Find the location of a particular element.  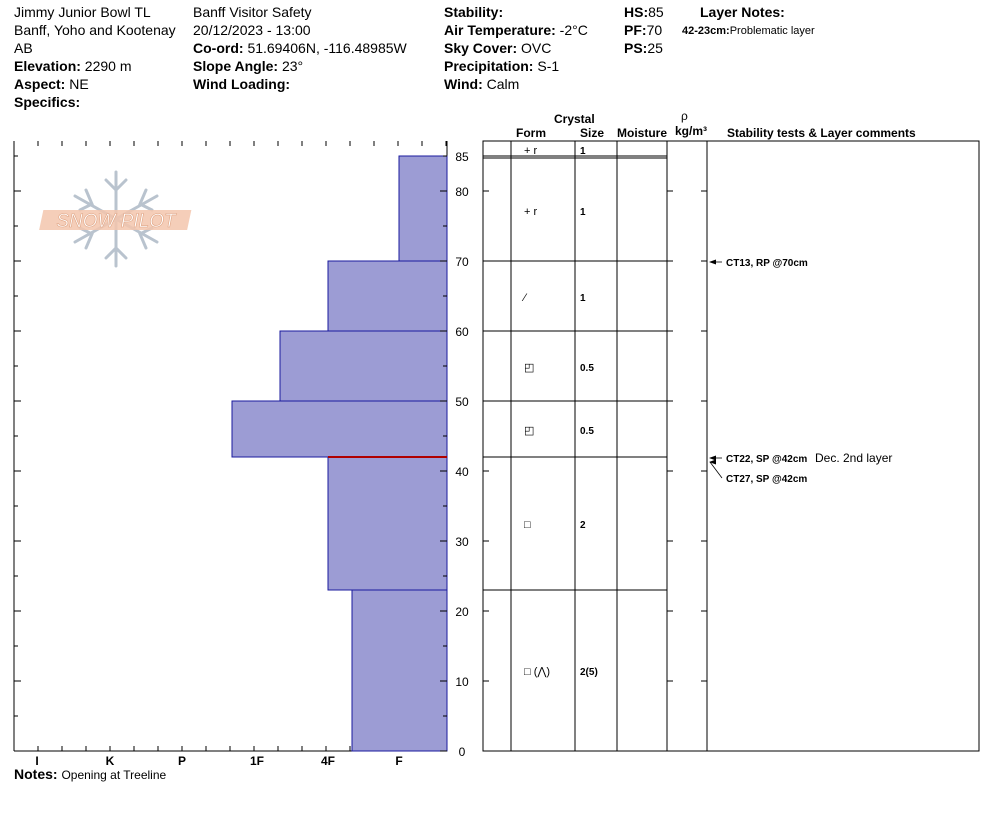

ps-label: PS: is located at coordinates (636, 48).